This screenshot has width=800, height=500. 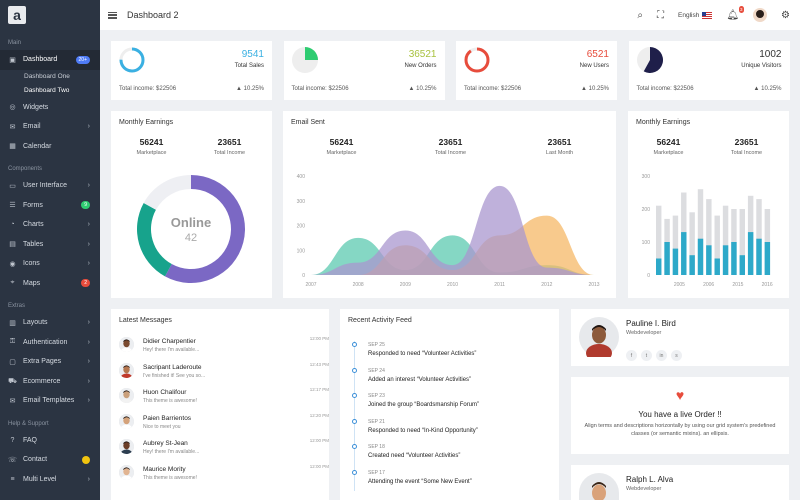 What do you see at coordinates (191, 222) in the screenshot?
I see `donut-center-label: Online` at bounding box center [191, 222].